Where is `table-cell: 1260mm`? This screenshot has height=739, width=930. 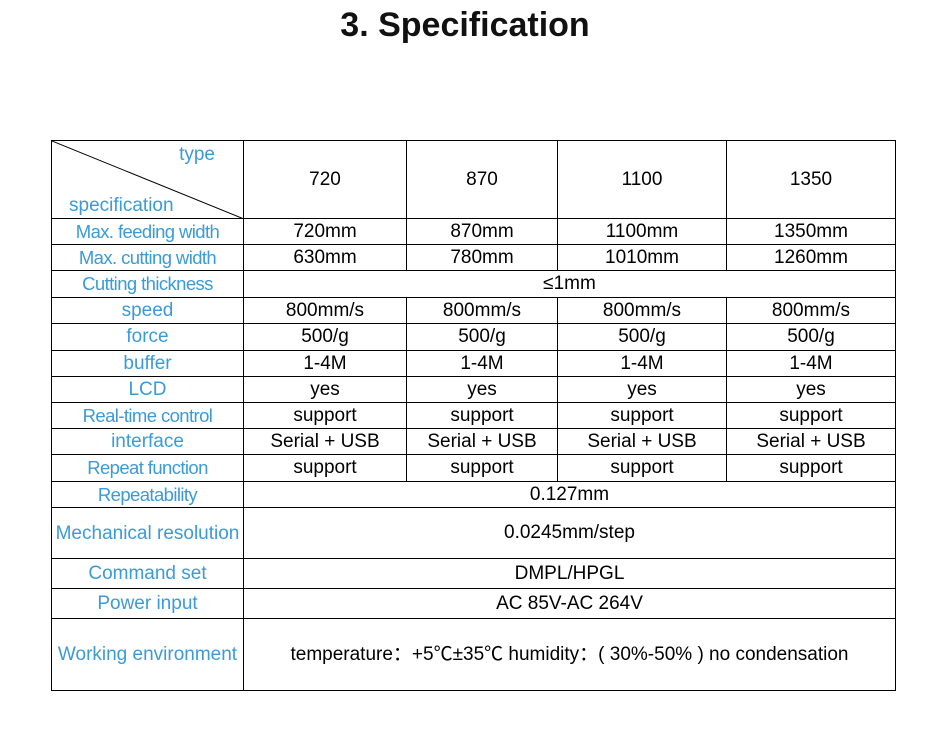 table-cell: 1260mm is located at coordinates (811, 257).